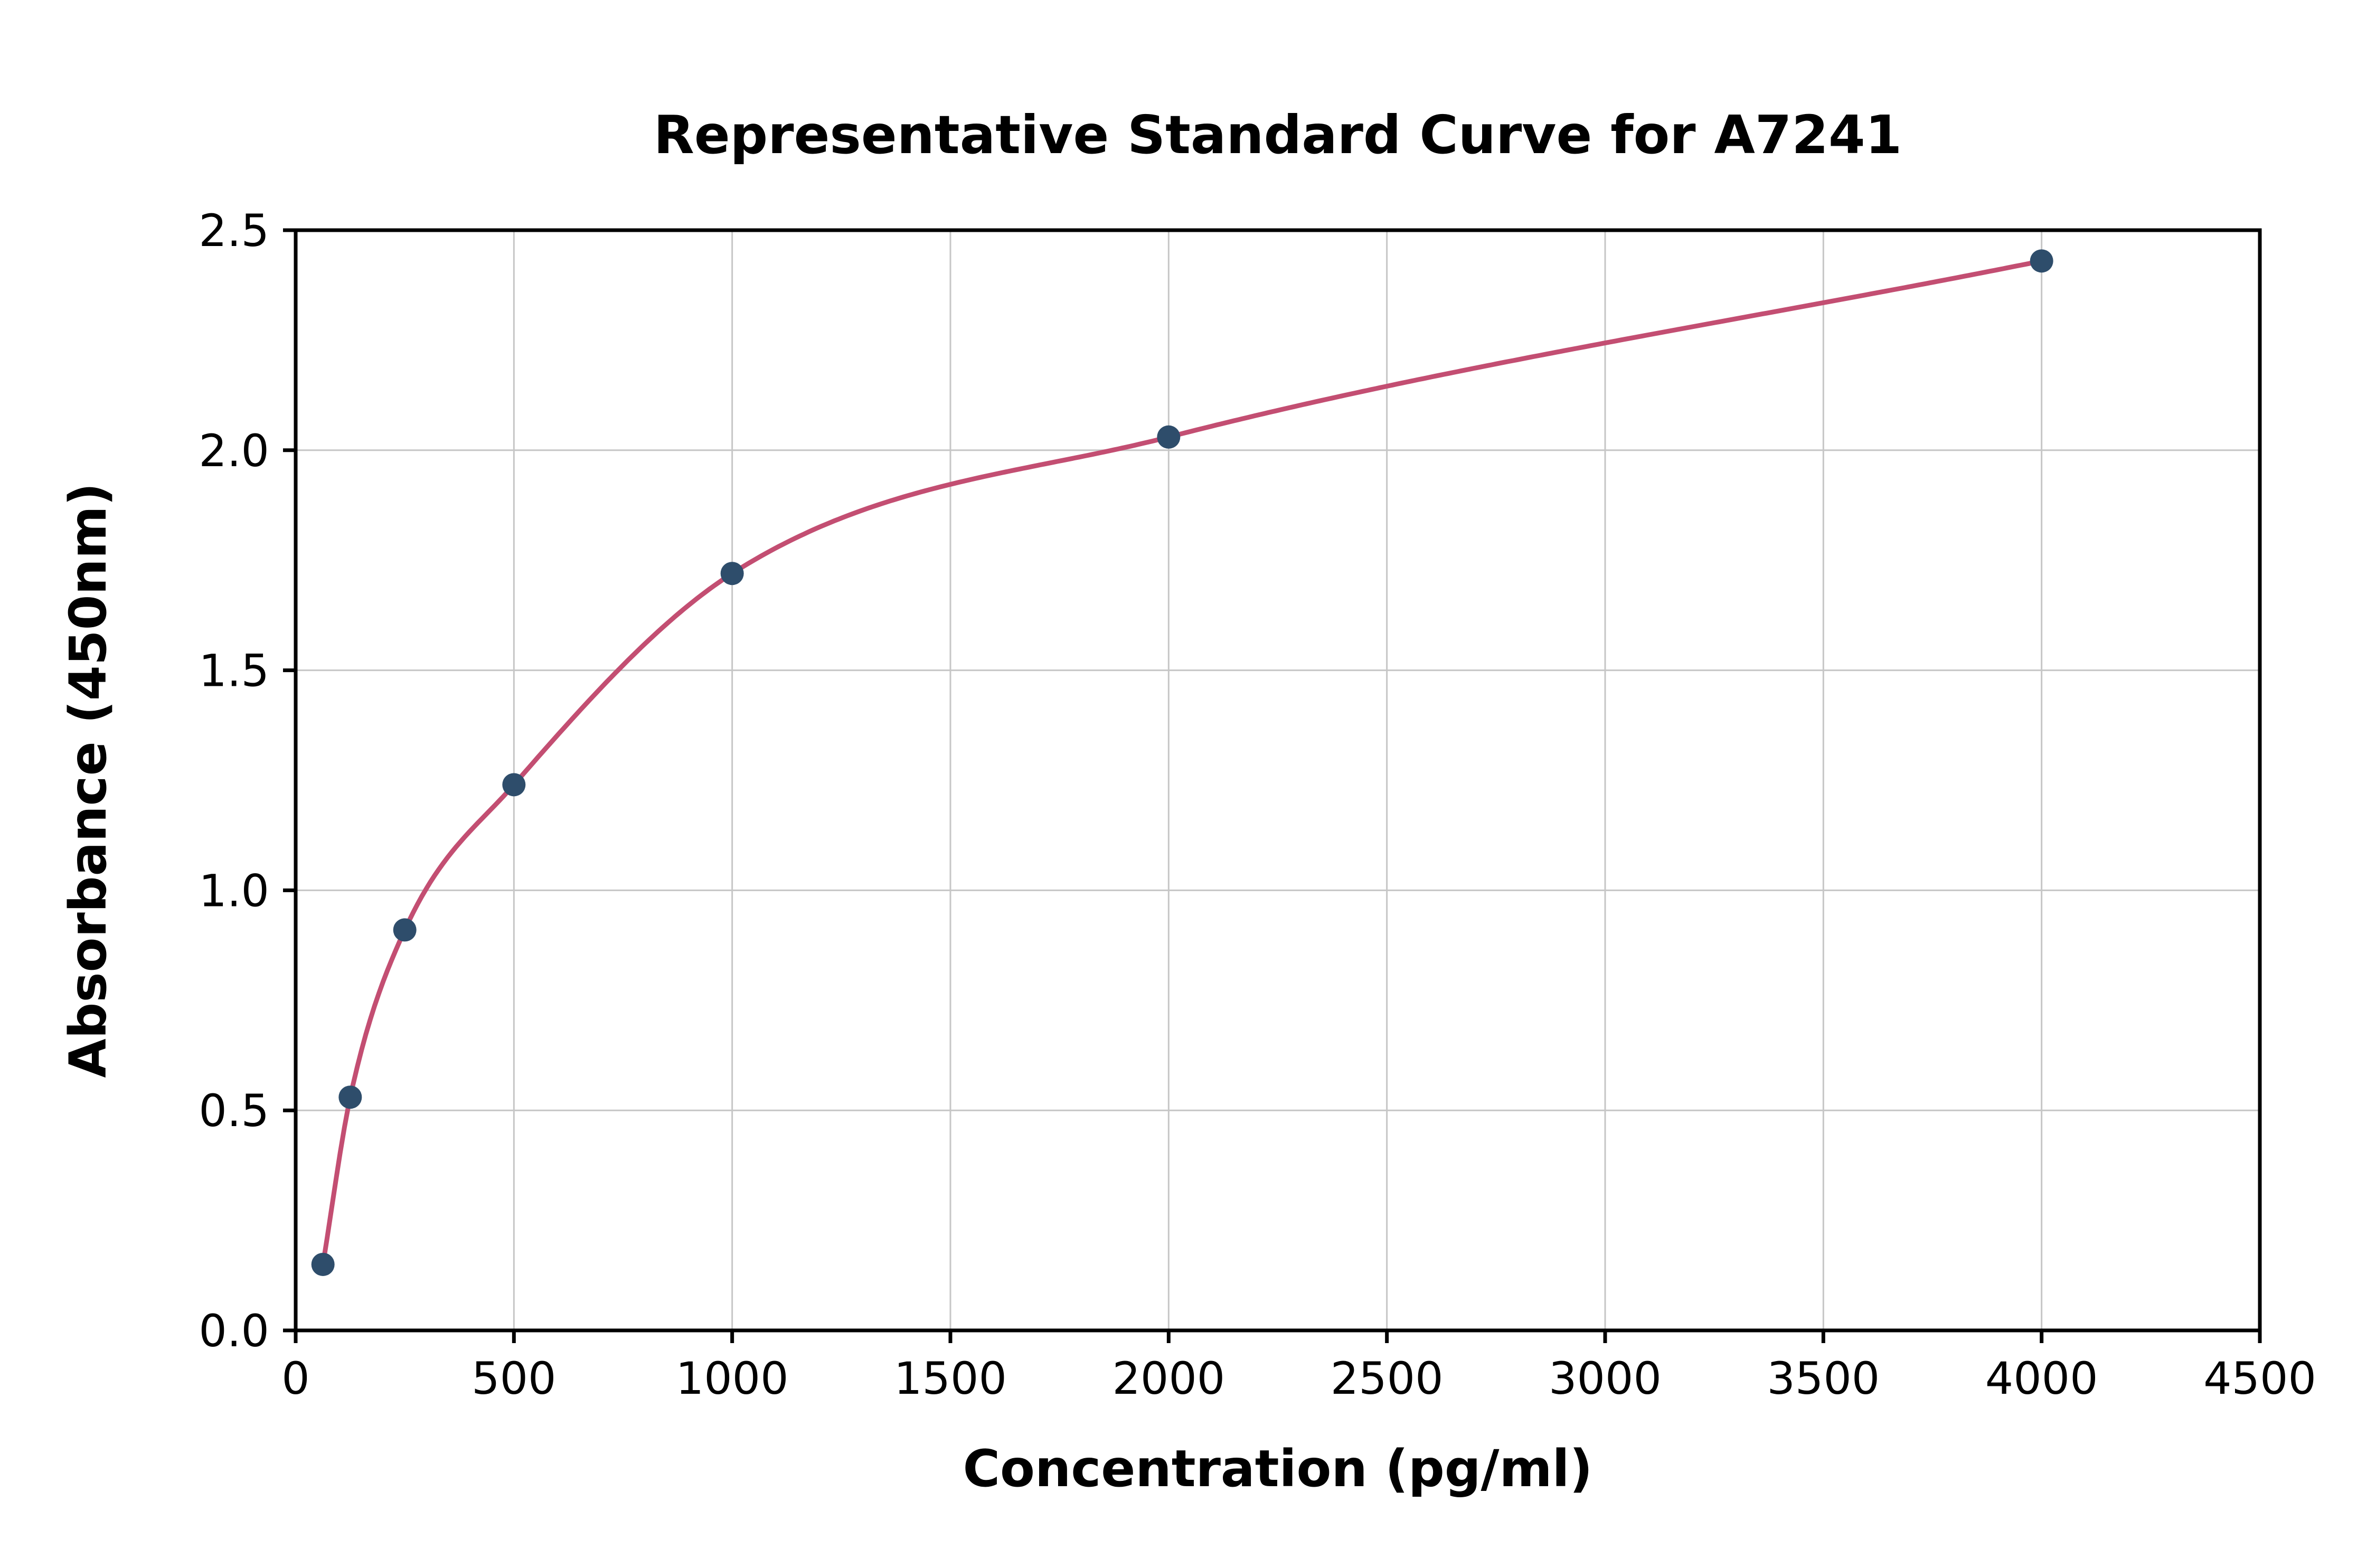 Image resolution: width=2376 pixels, height=1568 pixels. Describe the element at coordinates (951, 1379) in the screenshot. I see `x-tick-label: 1500` at that location.